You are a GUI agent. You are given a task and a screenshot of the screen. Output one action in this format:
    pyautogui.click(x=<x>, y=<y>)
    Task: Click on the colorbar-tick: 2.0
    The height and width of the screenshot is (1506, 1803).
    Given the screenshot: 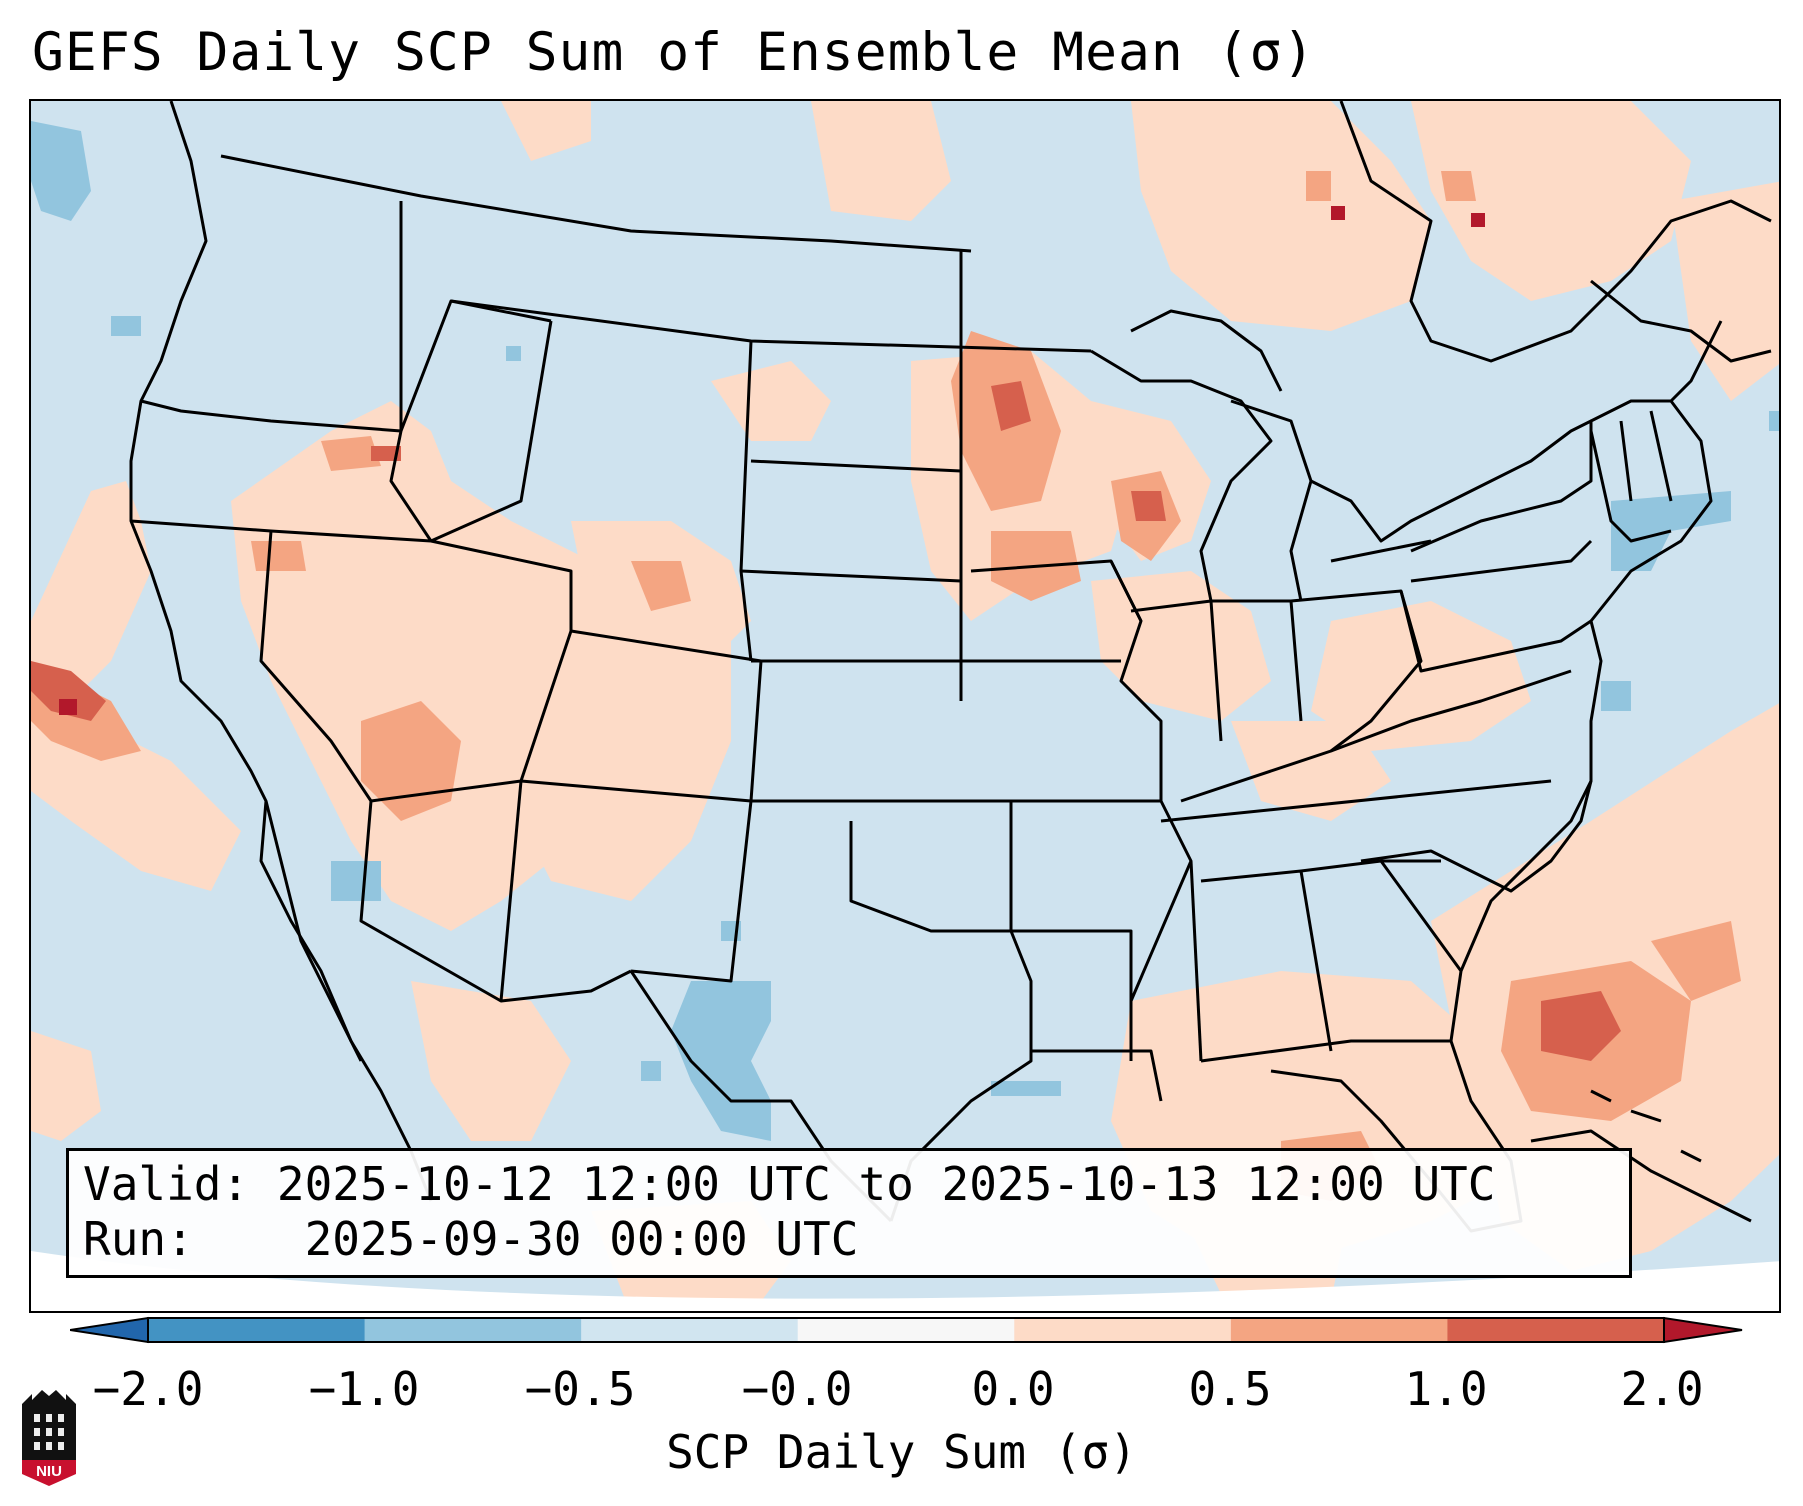 What is the action you would take?
    pyautogui.click(x=1662, y=1389)
    